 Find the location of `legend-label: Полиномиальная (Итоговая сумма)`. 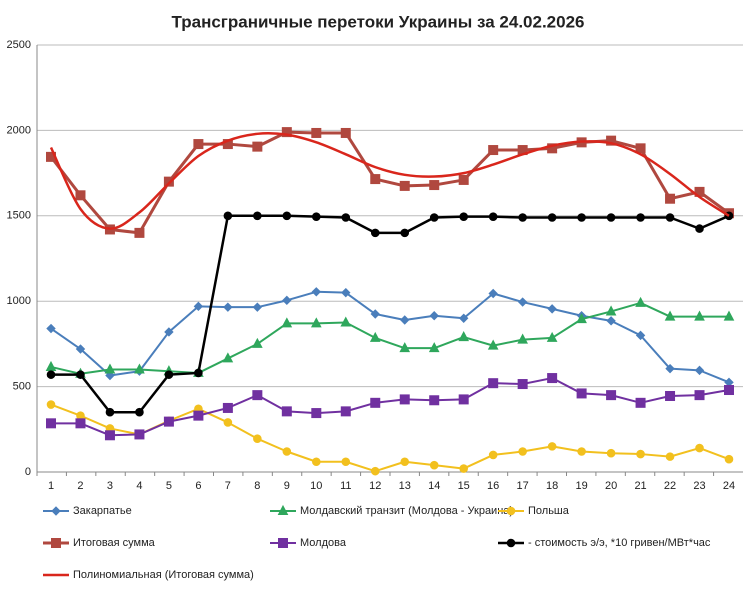

legend-label: Полиномиальная (Итоговая сумма) is located at coordinates (163, 575).